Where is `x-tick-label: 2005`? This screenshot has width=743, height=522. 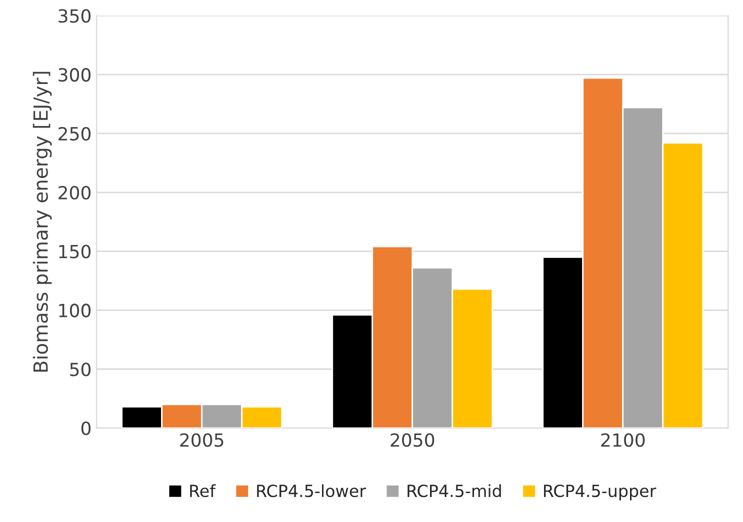 x-tick-label: 2005 is located at coordinates (202, 440).